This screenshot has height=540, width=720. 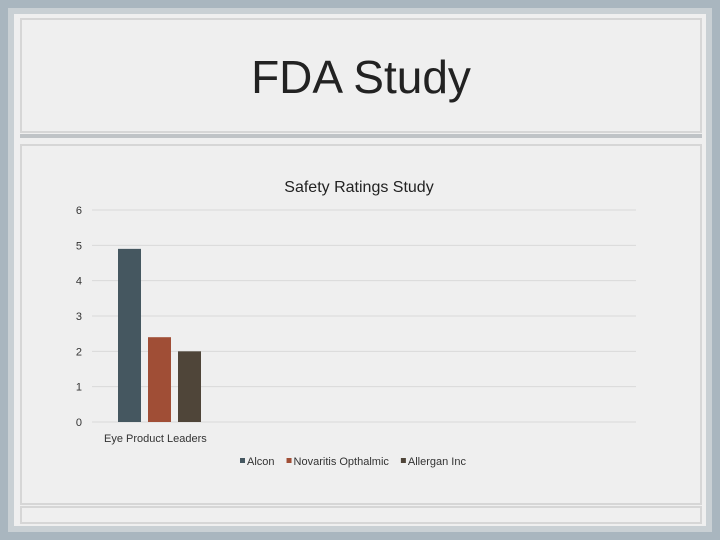 I want to click on legend-label: Novaritis Opthalmic, so click(x=342, y=462).